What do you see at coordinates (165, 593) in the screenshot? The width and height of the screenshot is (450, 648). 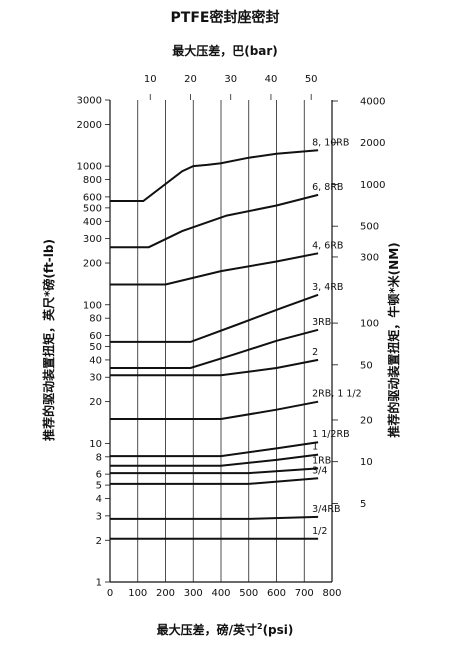 I see `x-tick-label: 200` at bounding box center [165, 593].